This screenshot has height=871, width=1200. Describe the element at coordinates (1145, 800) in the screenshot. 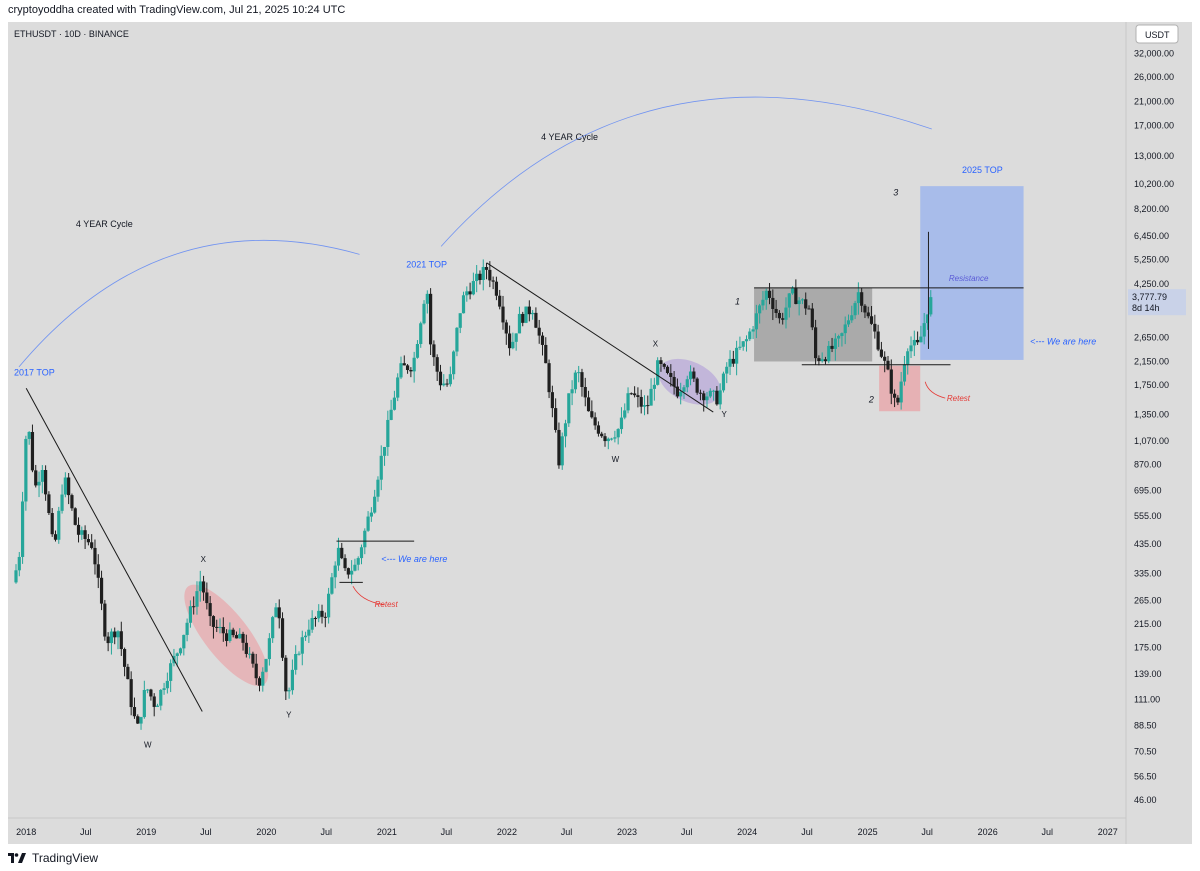

I see `price-tick-label: 46.00` at that location.